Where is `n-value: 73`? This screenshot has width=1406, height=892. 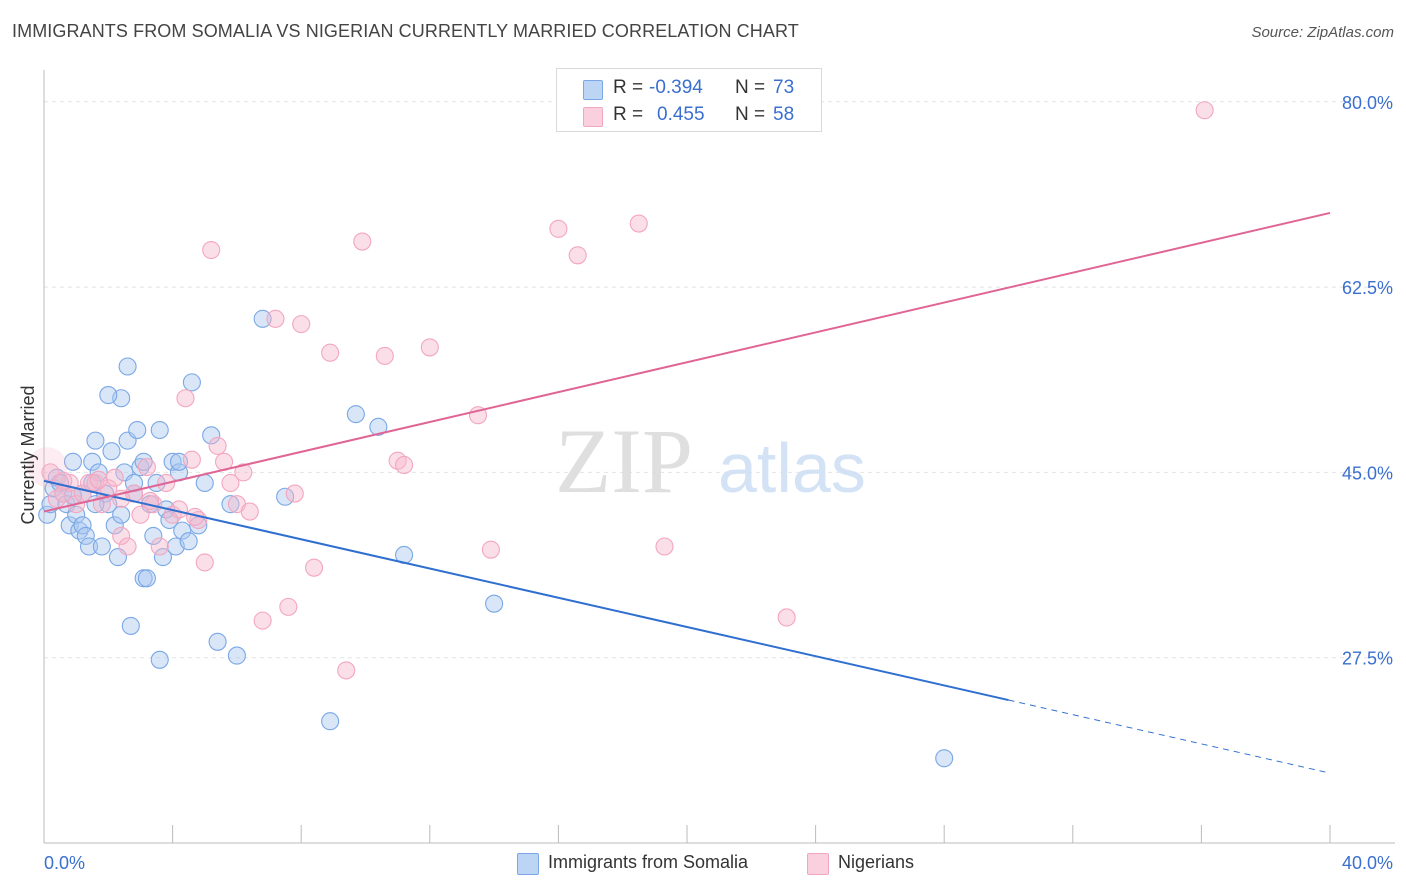
n-value: 73 is located at coordinates (784, 87).